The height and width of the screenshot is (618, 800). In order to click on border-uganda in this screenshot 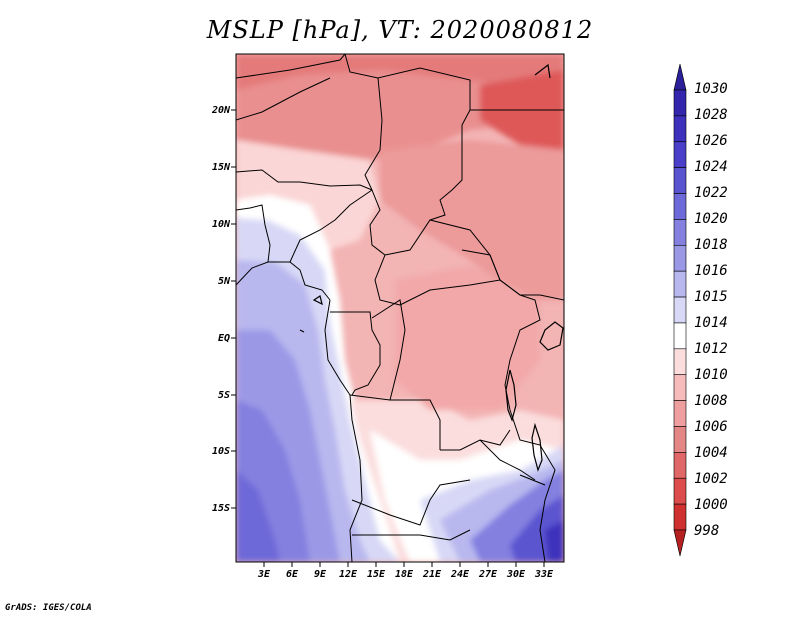, I will do `click(551, 297)`.